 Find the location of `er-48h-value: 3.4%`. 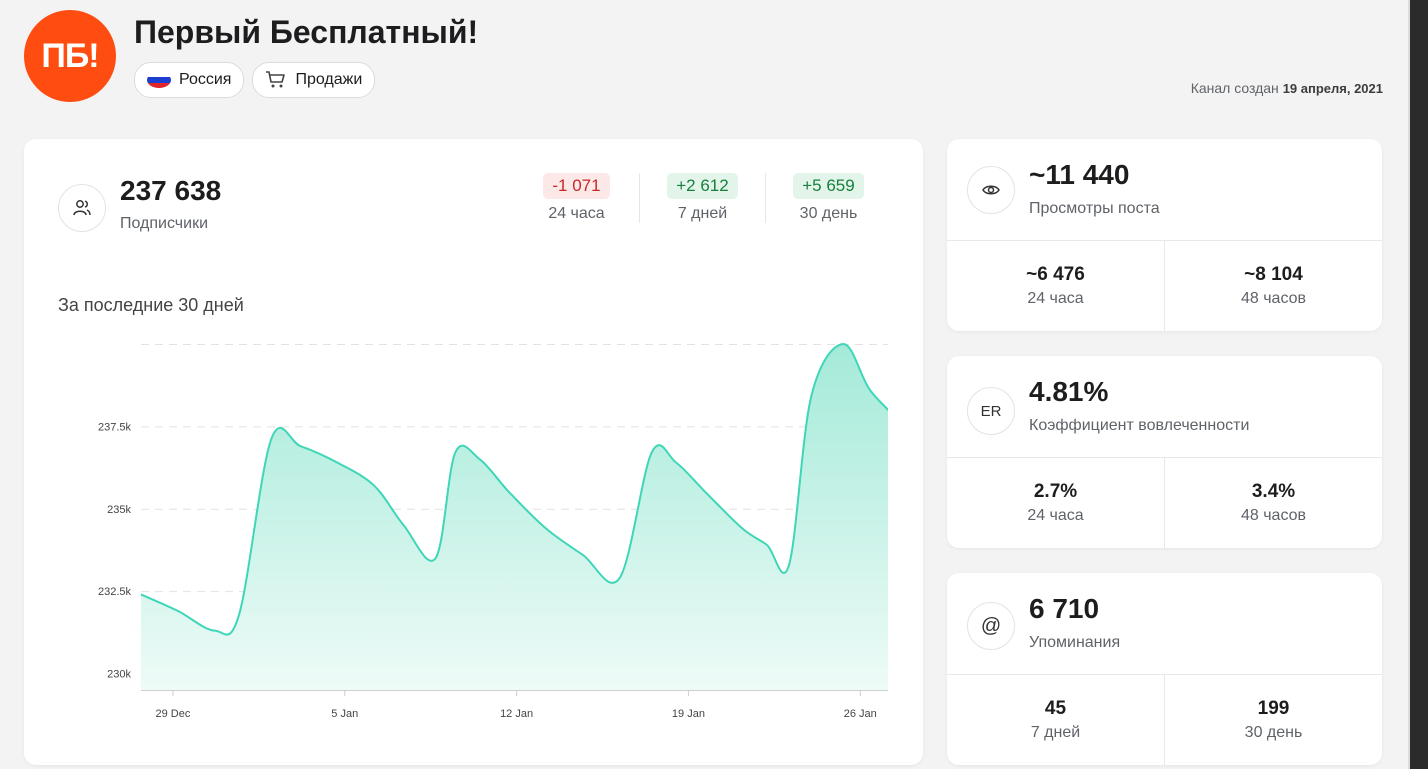

er-48h-value: 3.4% is located at coordinates (1273, 491).